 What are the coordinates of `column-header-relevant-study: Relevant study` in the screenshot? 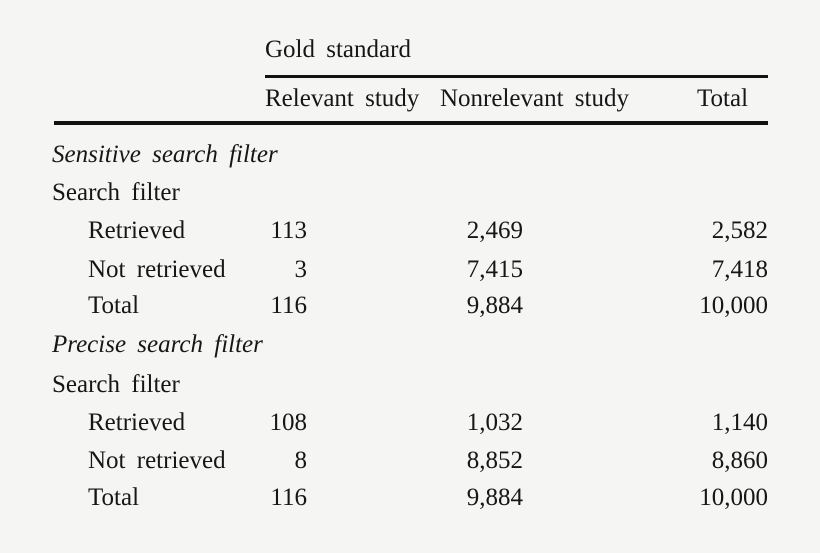 It's located at (342, 98).